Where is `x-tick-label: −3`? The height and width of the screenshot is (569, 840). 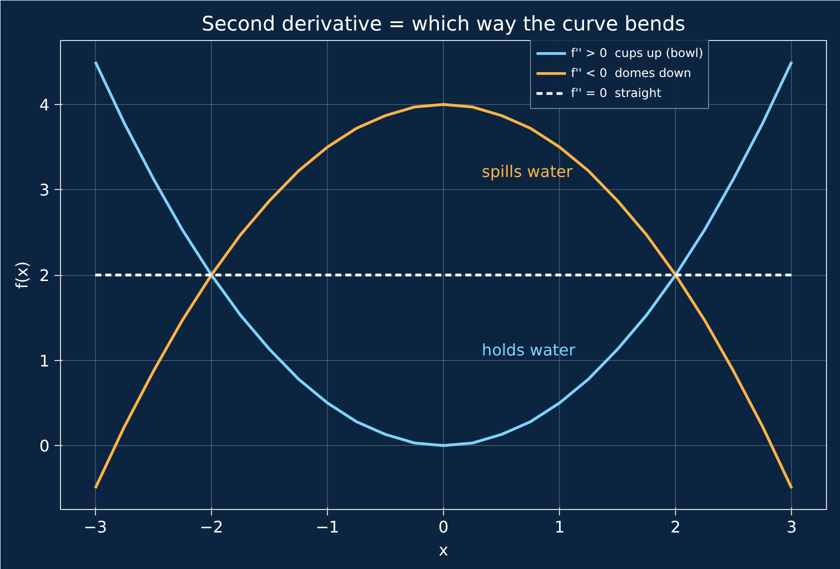
x-tick-label: −3 is located at coordinates (96, 527).